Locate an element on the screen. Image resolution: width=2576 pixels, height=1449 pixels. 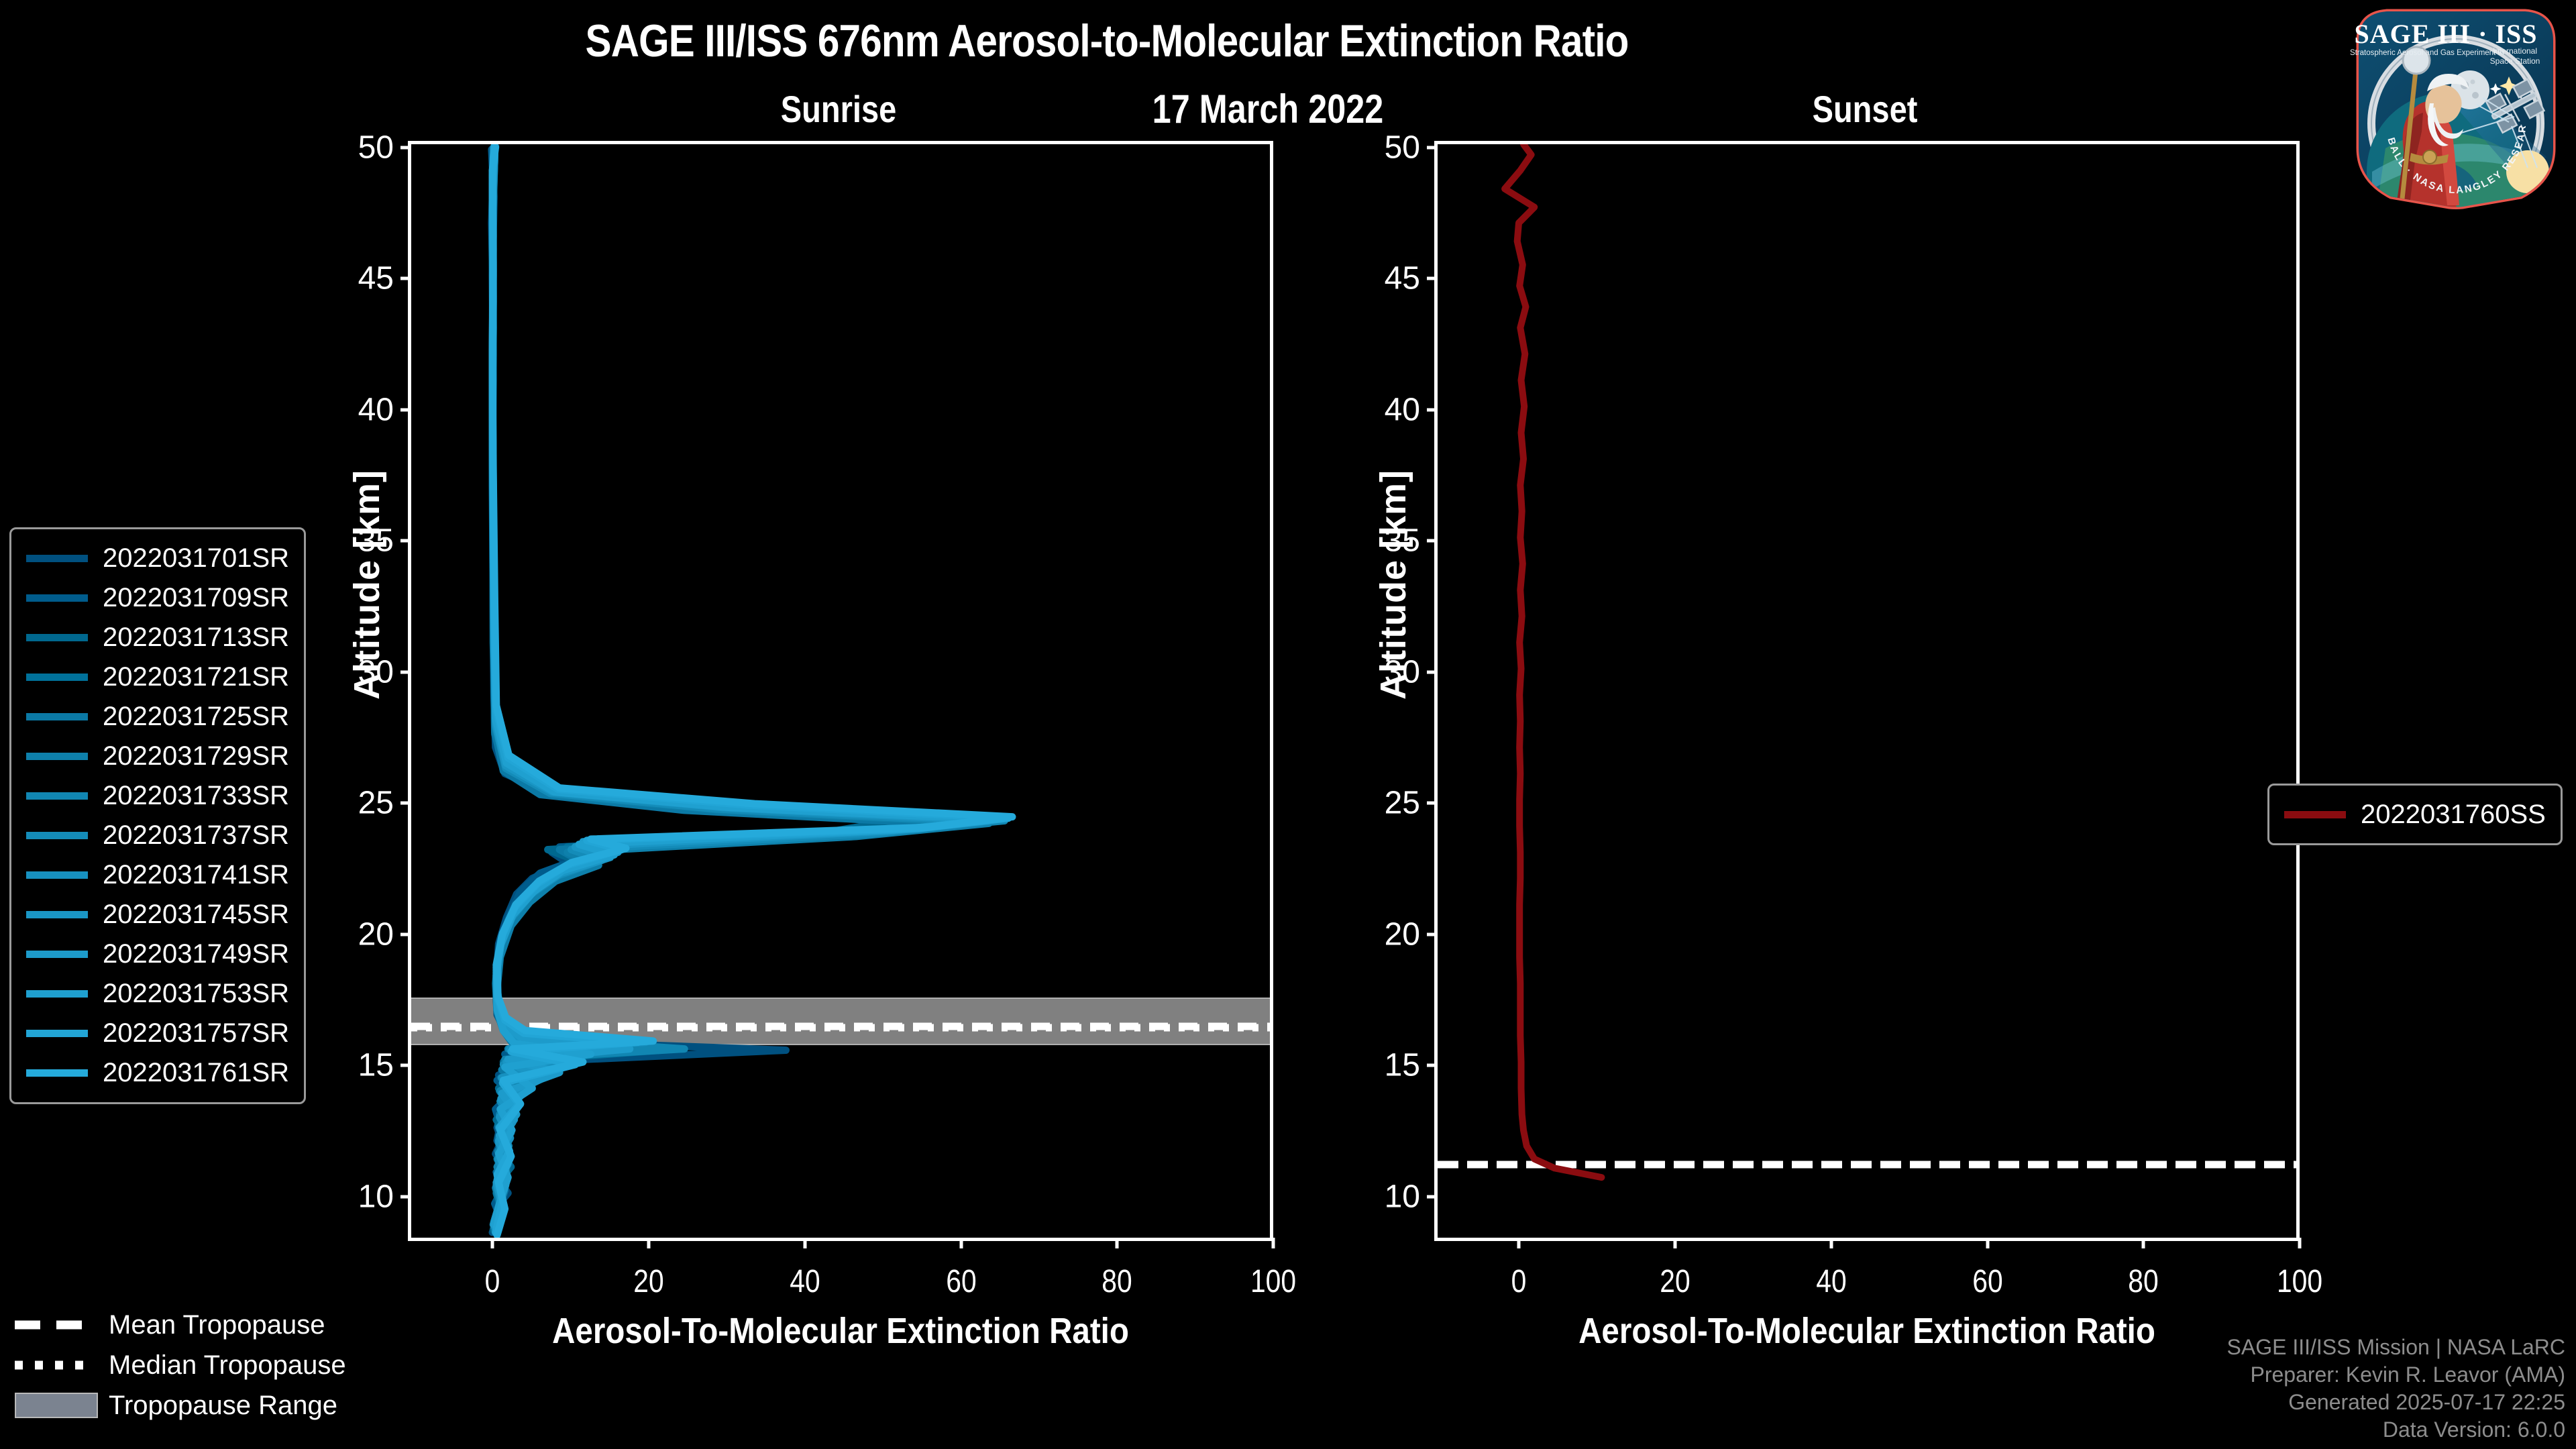
tropopause-key-glyph is located at coordinates (55, 1325).